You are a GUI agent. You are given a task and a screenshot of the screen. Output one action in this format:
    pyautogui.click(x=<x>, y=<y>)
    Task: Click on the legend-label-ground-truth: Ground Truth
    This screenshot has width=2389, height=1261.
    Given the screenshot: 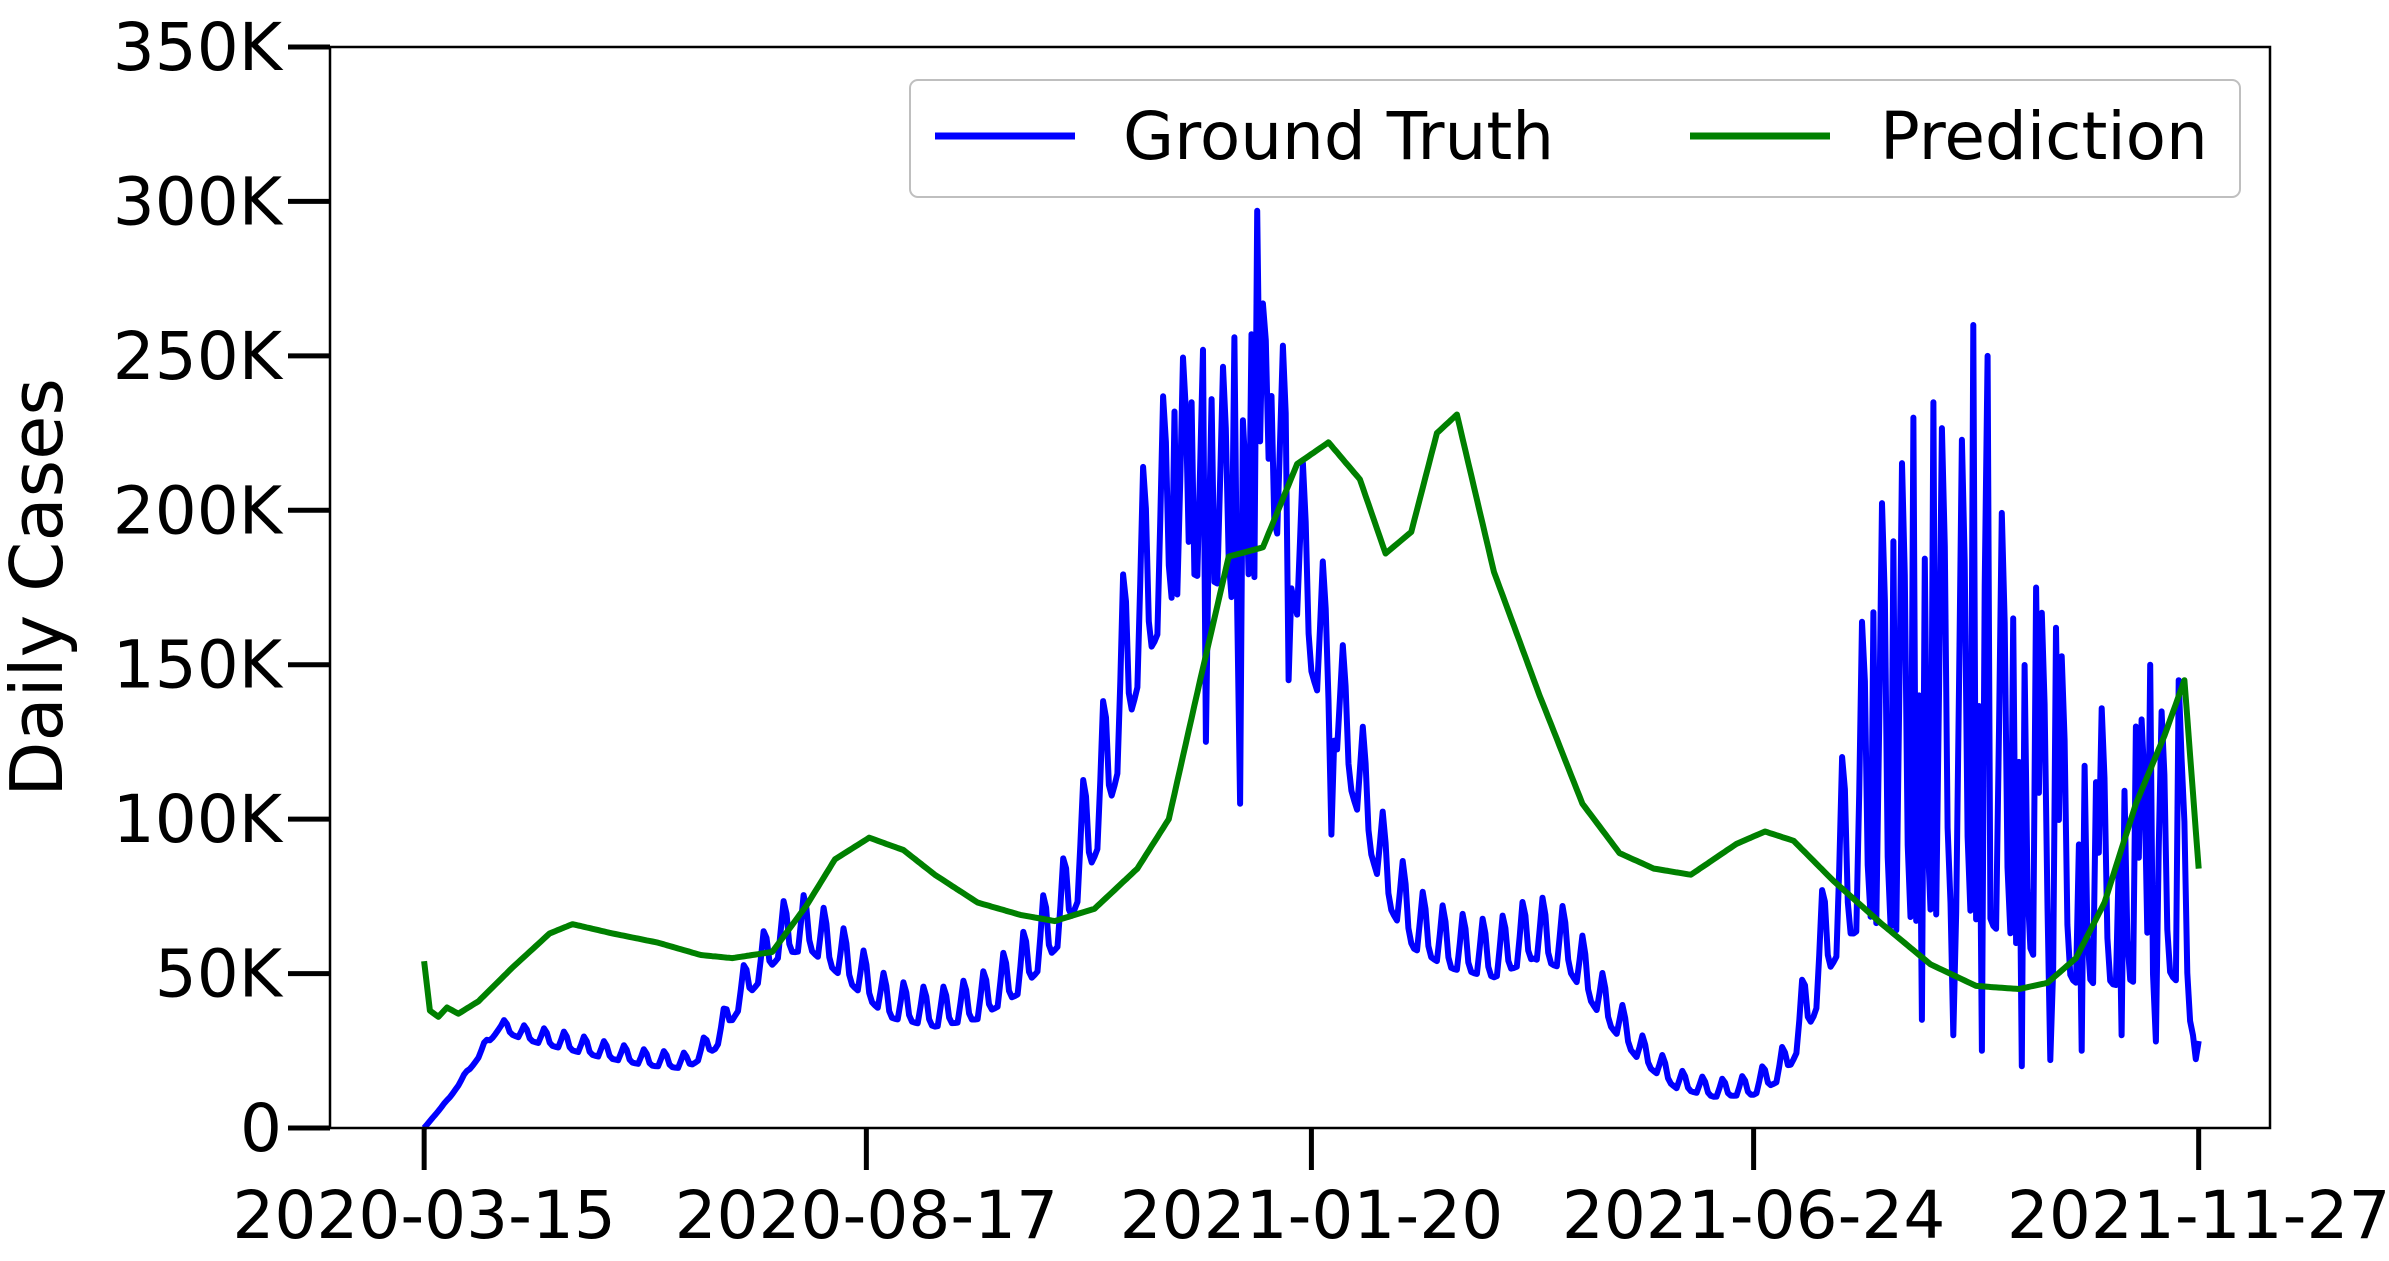 What is the action you would take?
    pyautogui.click(x=1338, y=136)
    